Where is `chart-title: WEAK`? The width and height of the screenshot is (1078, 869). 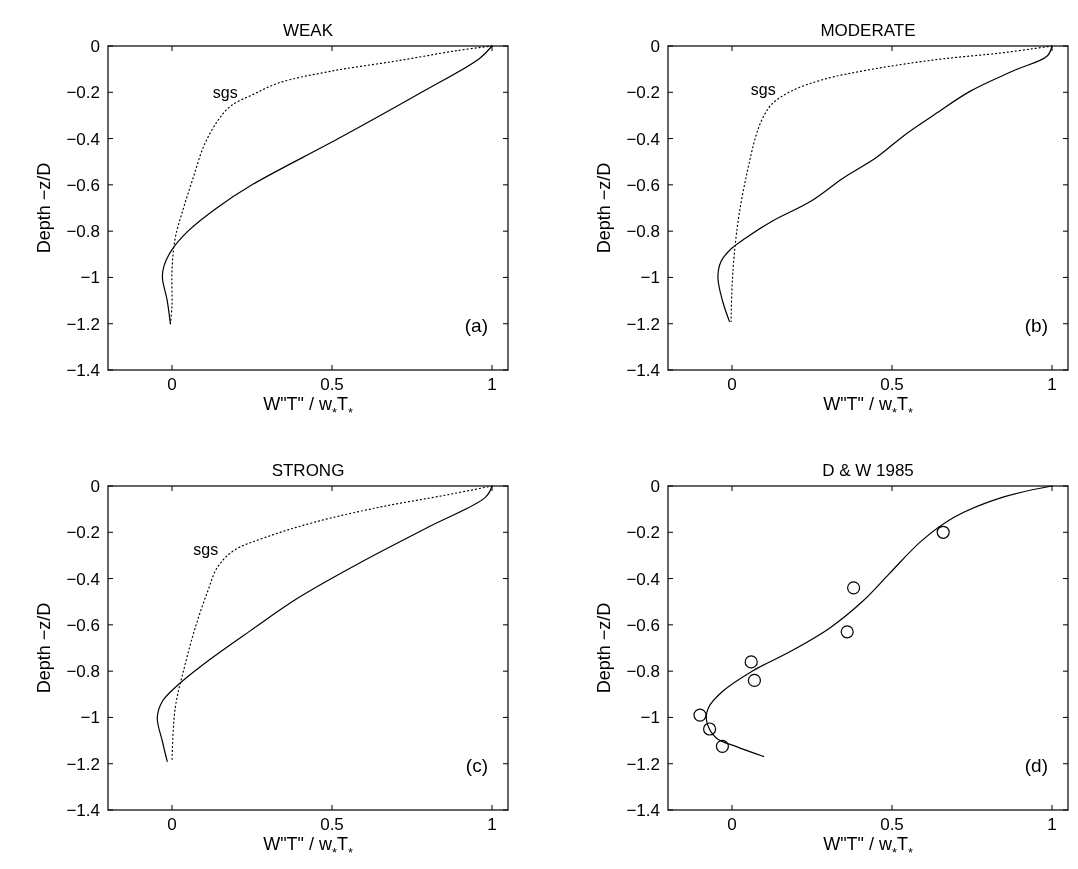 chart-title: WEAK is located at coordinates (308, 30).